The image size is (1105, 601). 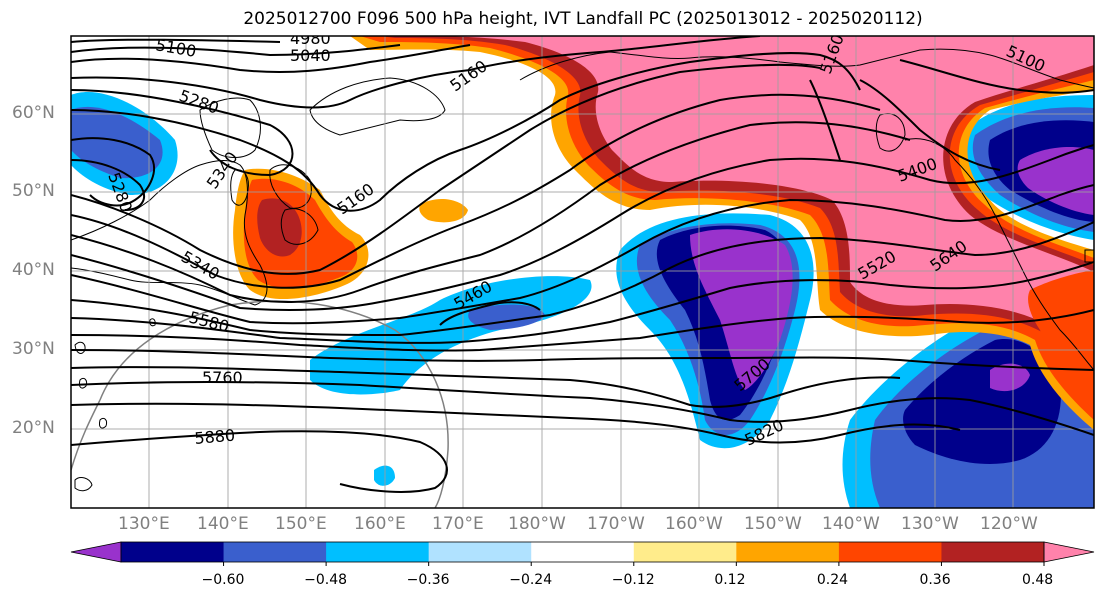 What do you see at coordinates (1038, 580) in the screenshot?
I see `colorbar-tick-label: 0.48` at bounding box center [1038, 580].